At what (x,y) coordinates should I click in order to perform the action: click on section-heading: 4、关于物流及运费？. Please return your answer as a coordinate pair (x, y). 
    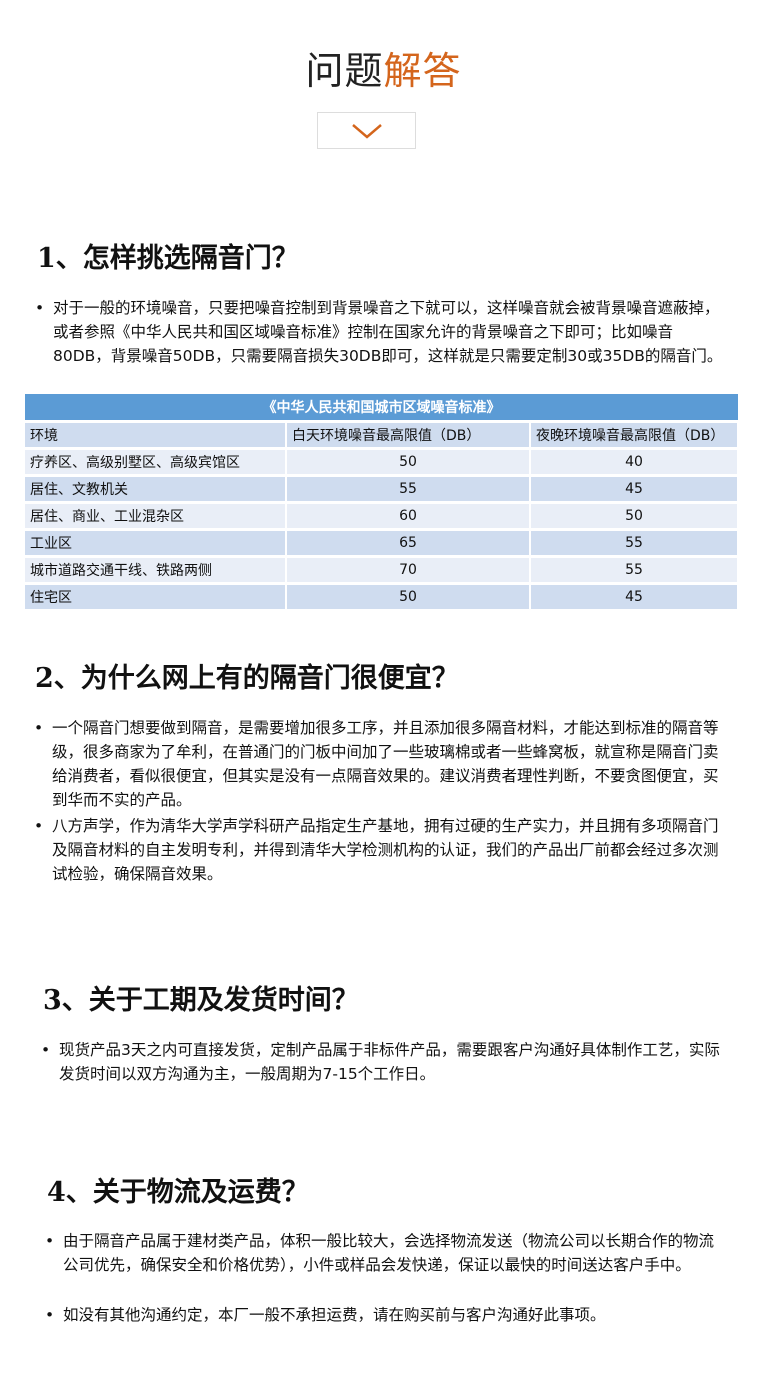
    Looking at the image, I should click on (178, 1192).